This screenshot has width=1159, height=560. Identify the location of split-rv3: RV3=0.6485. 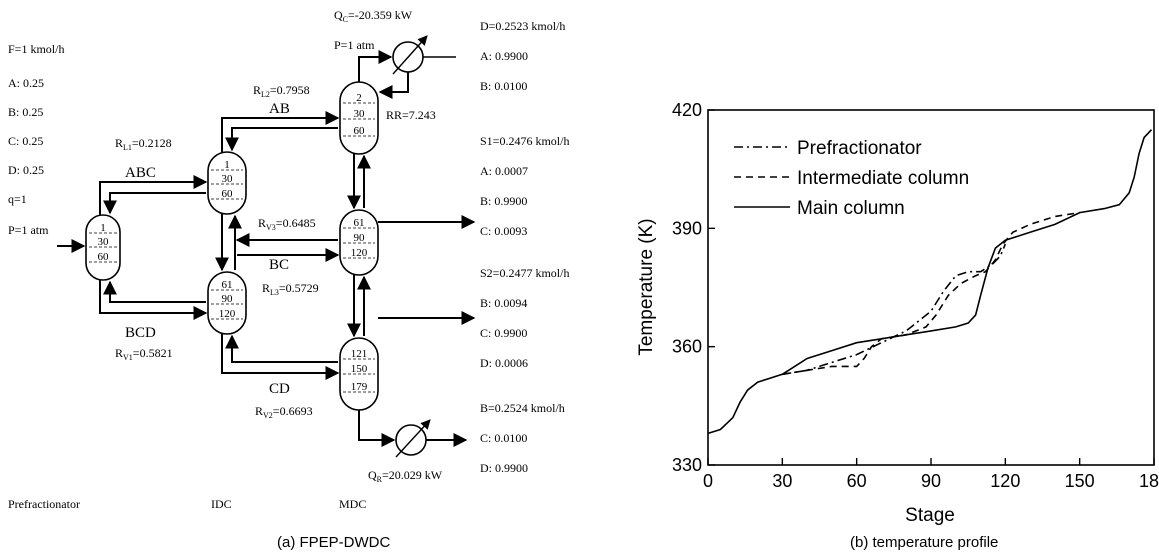
(287, 224).